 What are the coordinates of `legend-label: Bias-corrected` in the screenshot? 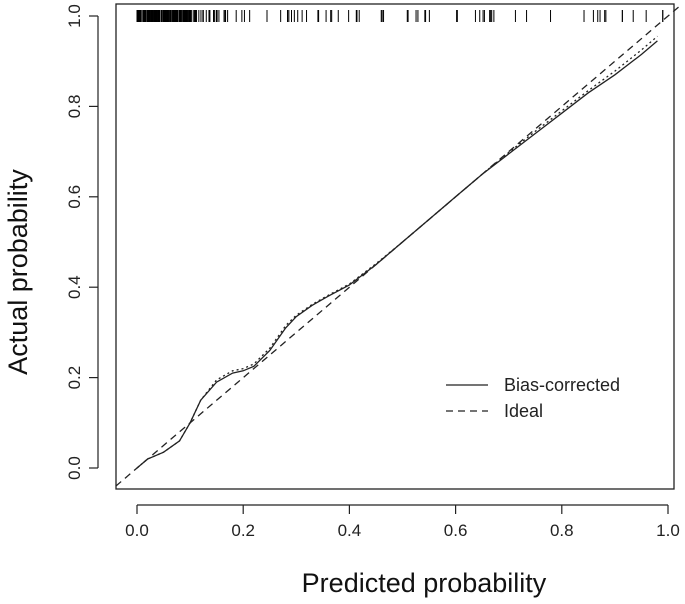 It's located at (562, 385).